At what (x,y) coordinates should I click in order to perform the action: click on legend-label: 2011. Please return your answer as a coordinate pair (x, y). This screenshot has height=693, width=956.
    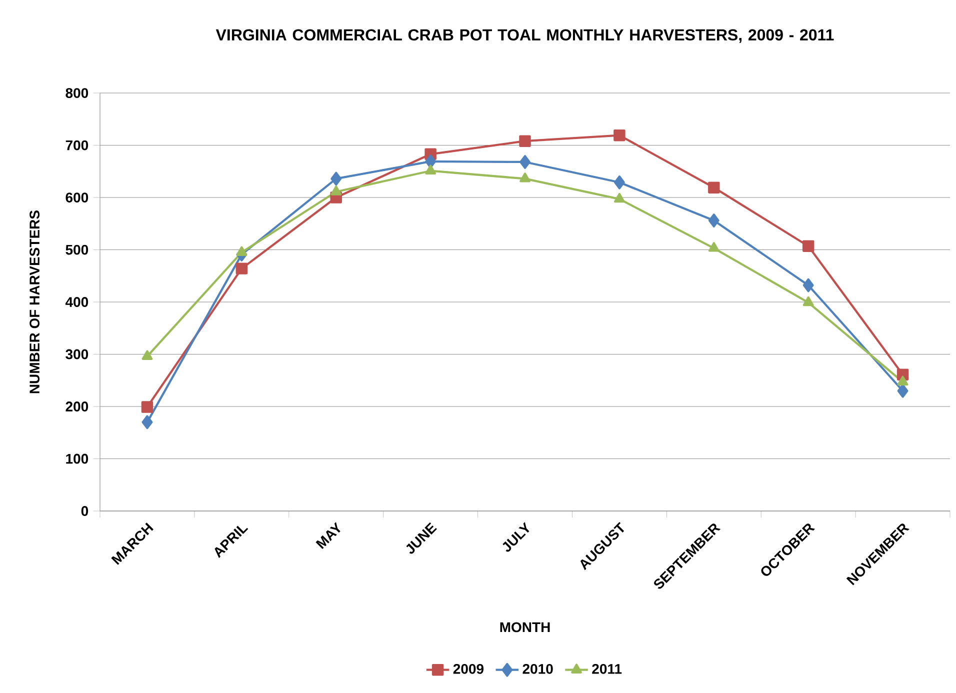
    Looking at the image, I should click on (607, 669).